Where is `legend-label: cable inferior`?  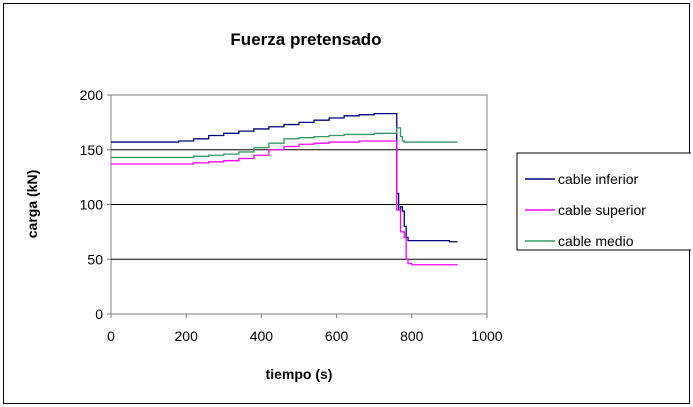
legend-label: cable inferior is located at coordinates (598, 179).